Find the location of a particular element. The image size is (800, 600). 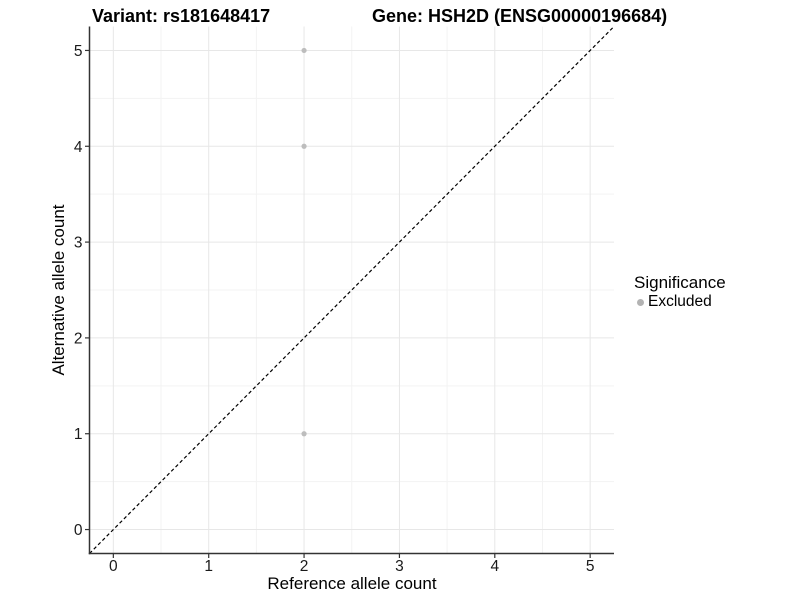

y-tick-label: 1 is located at coordinates (78, 434).